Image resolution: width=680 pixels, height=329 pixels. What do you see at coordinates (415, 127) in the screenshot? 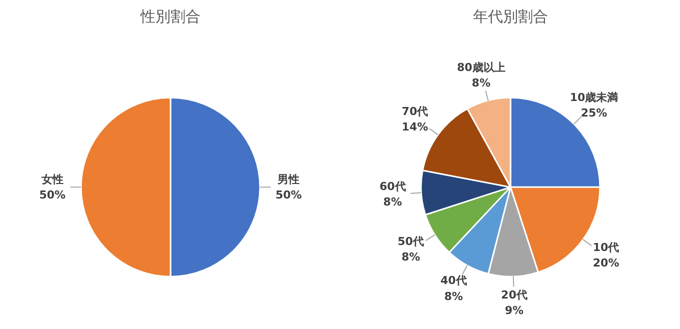
I see `data-label: 14%` at bounding box center [415, 127].